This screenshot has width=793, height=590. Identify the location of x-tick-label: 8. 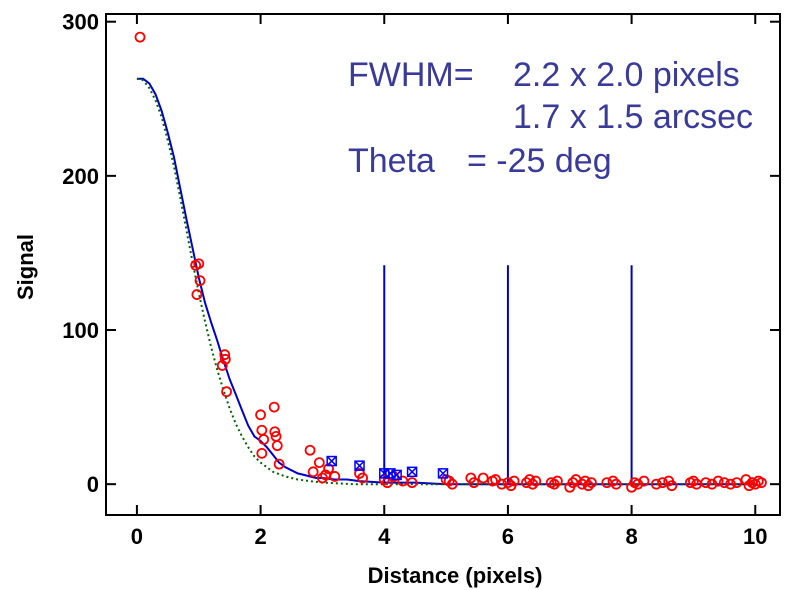
(631, 536).